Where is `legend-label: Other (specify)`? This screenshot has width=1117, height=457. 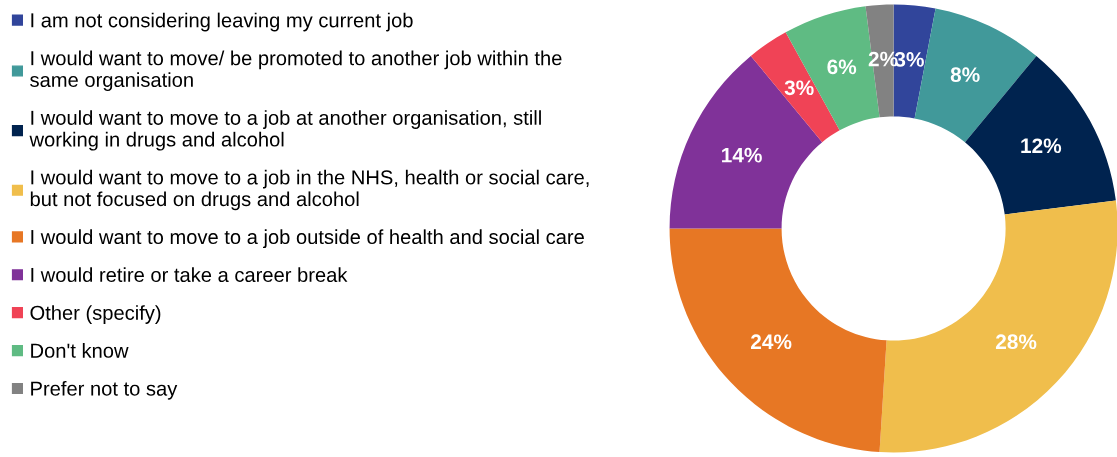 legend-label: Other (specify) is located at coordinates (95, 314).